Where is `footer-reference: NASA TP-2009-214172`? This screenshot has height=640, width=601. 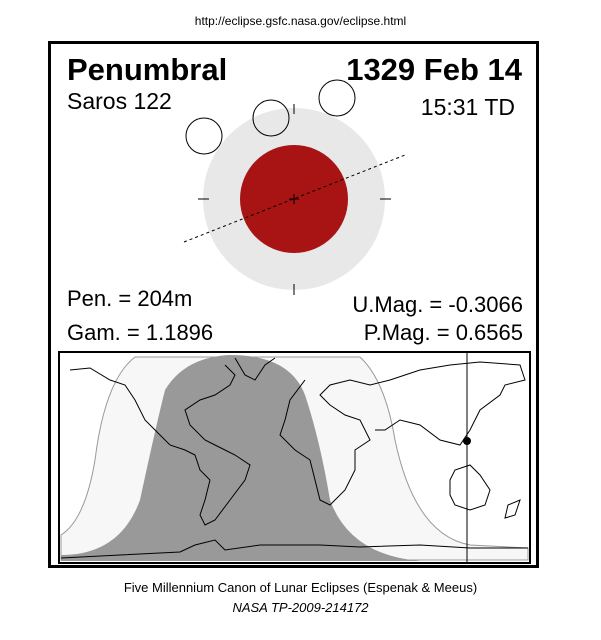 footer-reference: NASA TP-2009-214172 is located at coordinates (300, 607).